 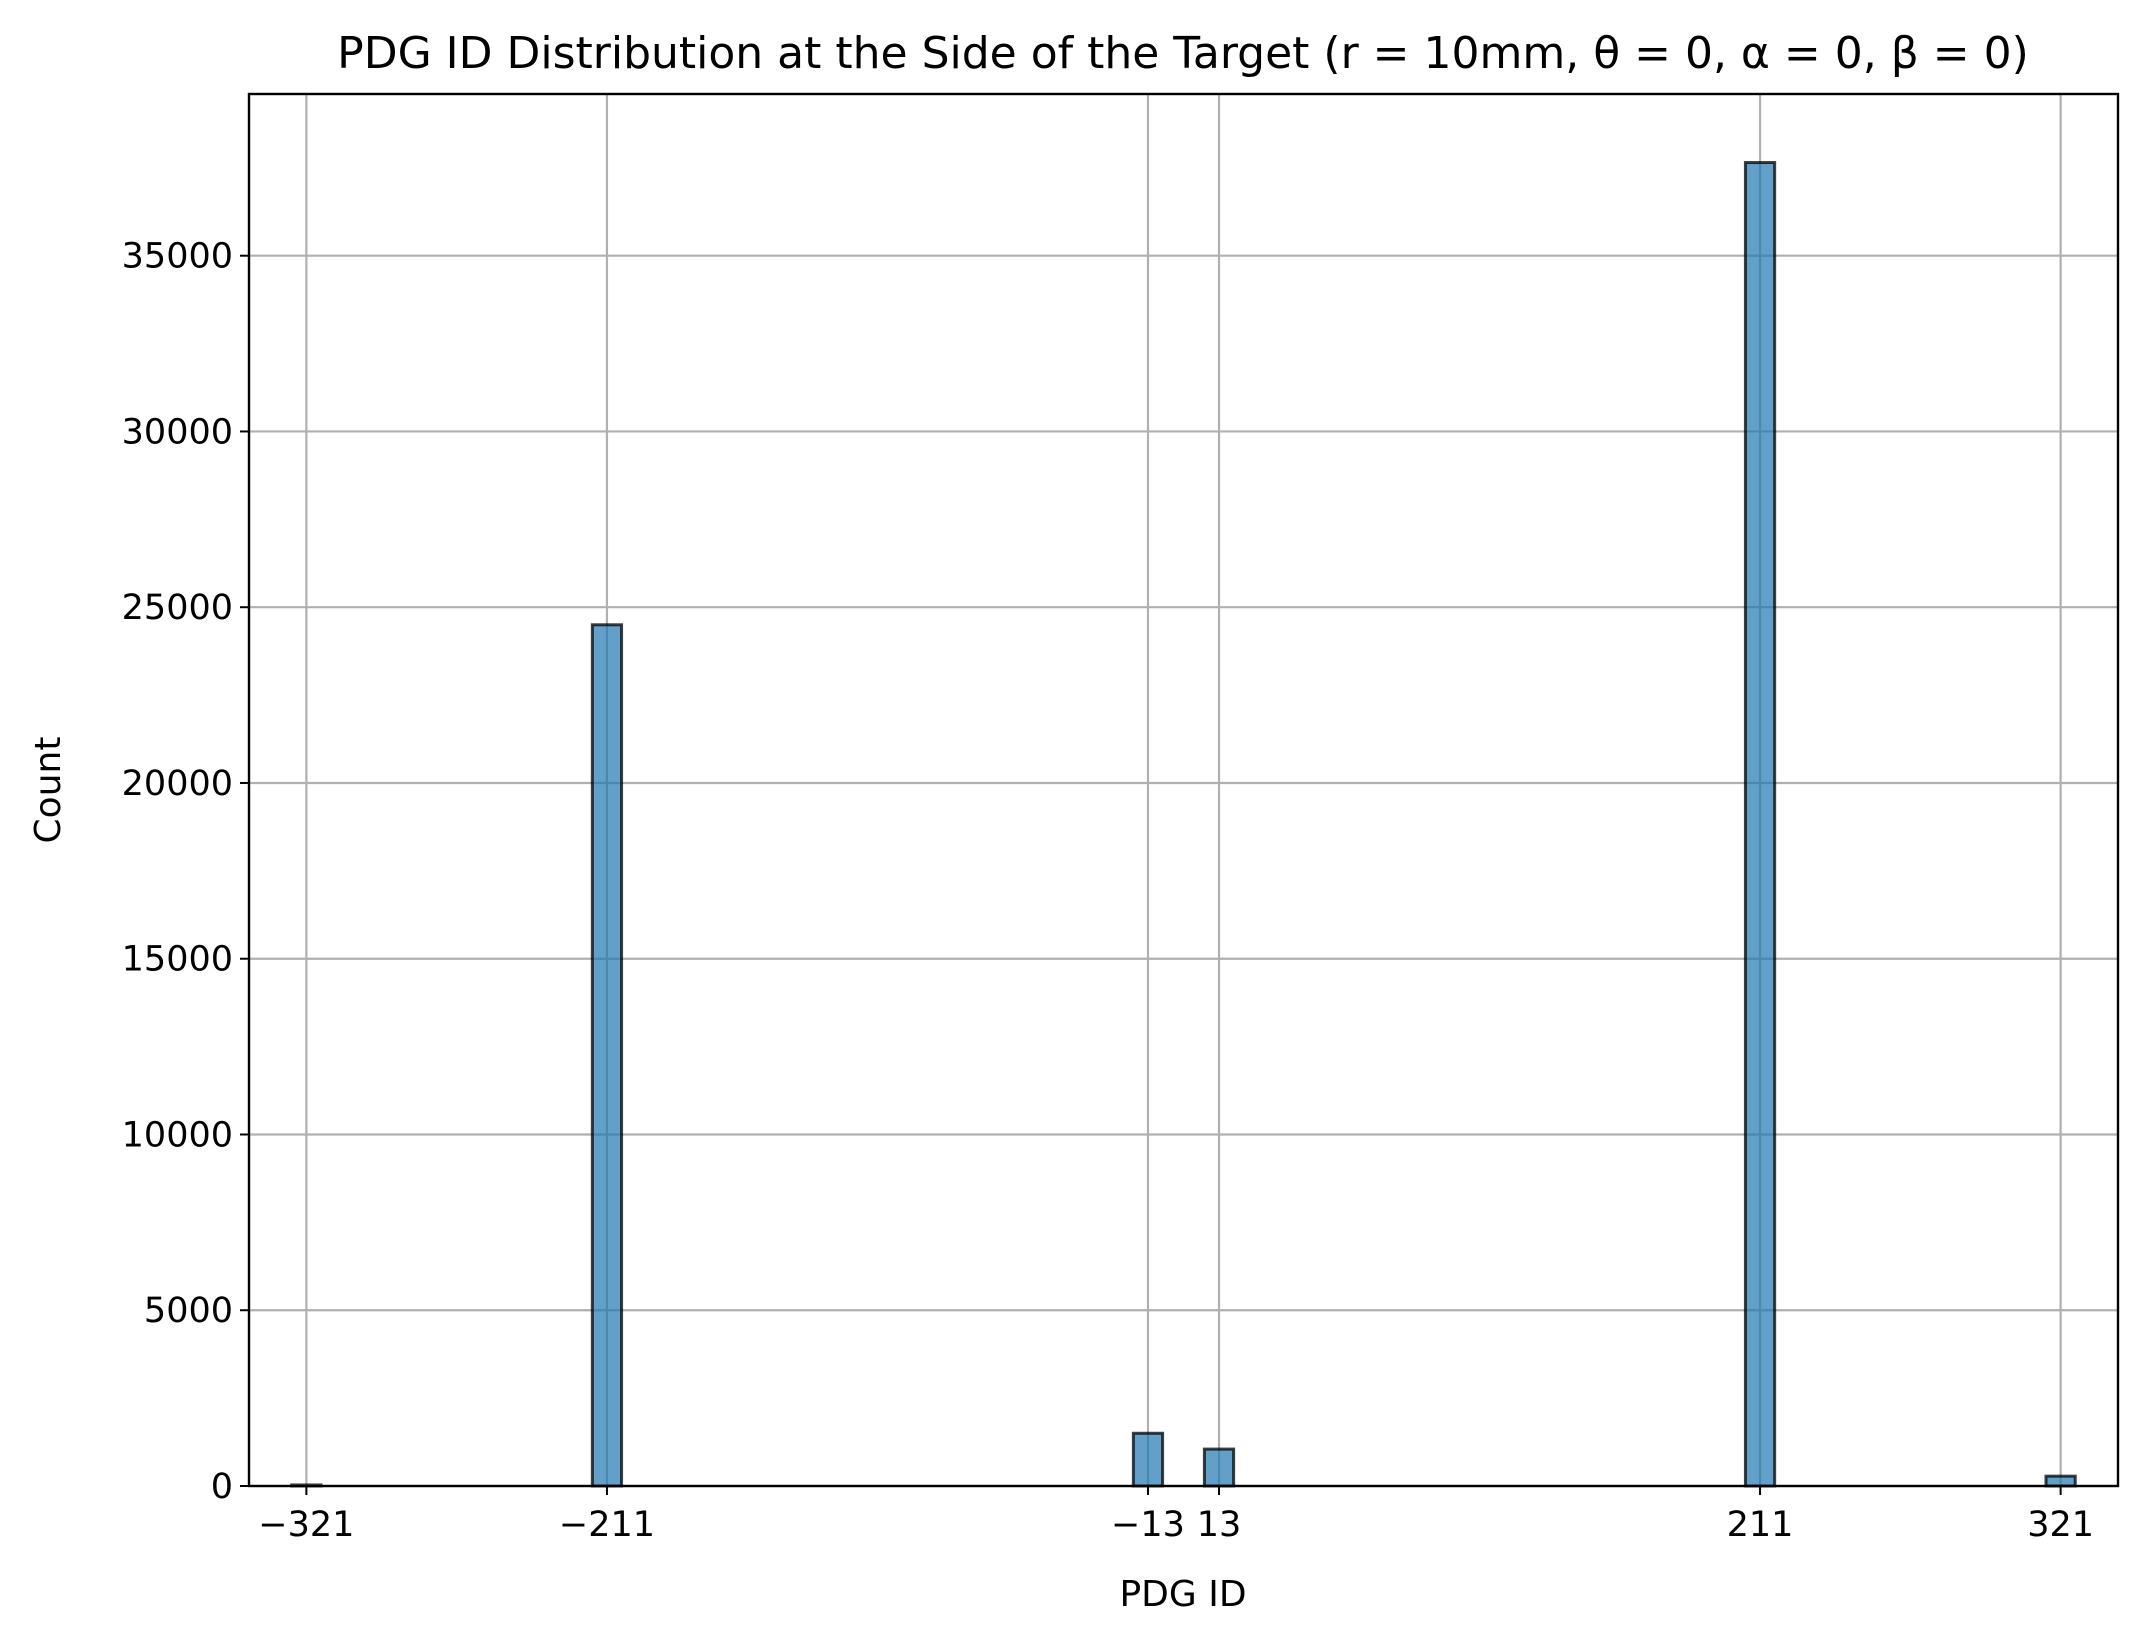 What do you see at coordinates (188, 1311) in the screenshot?
I see `y-tick-label: 5000` at bounding box center [188, 1311].